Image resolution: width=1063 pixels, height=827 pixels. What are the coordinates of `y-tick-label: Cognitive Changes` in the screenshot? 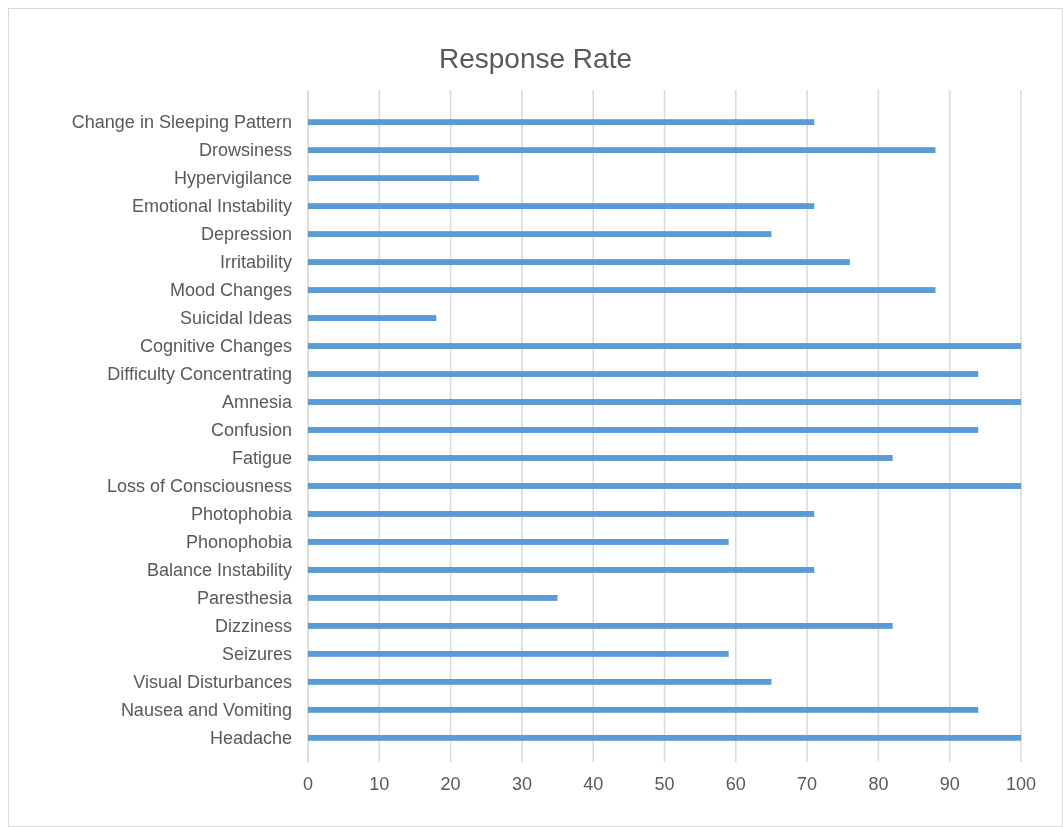 It's located at (215, 346).